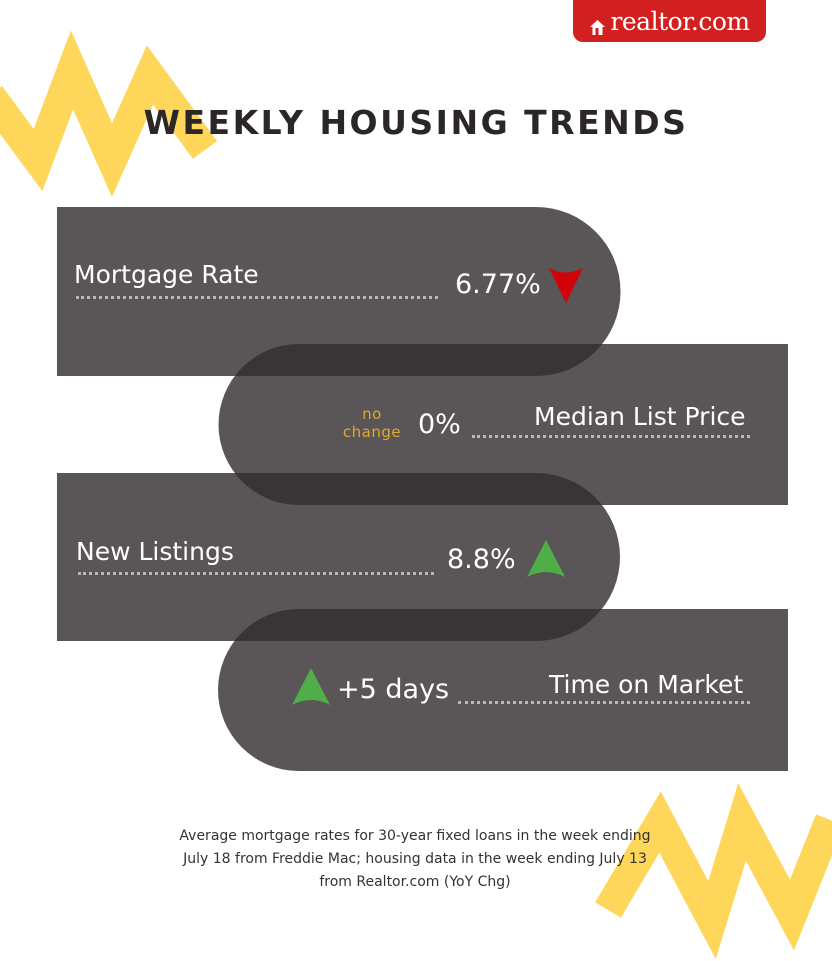 The image size is (832, 961). Describe the element at coordinates (109, 113) in the screenshot. I see `zigzag-decoration-top` at that location.